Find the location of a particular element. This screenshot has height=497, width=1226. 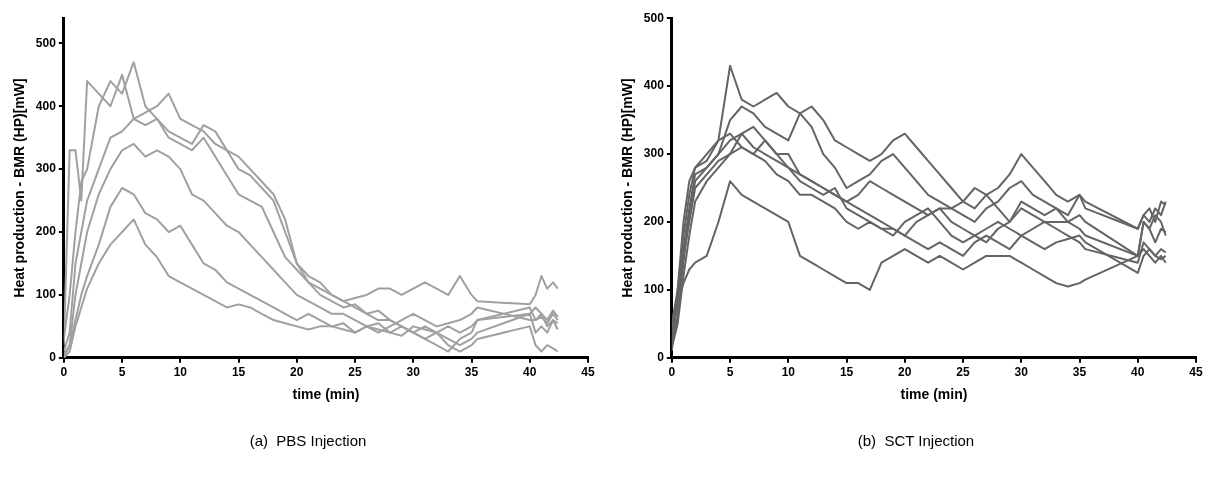

text: (b) SCT Injection is located at coordinates (916, 440).